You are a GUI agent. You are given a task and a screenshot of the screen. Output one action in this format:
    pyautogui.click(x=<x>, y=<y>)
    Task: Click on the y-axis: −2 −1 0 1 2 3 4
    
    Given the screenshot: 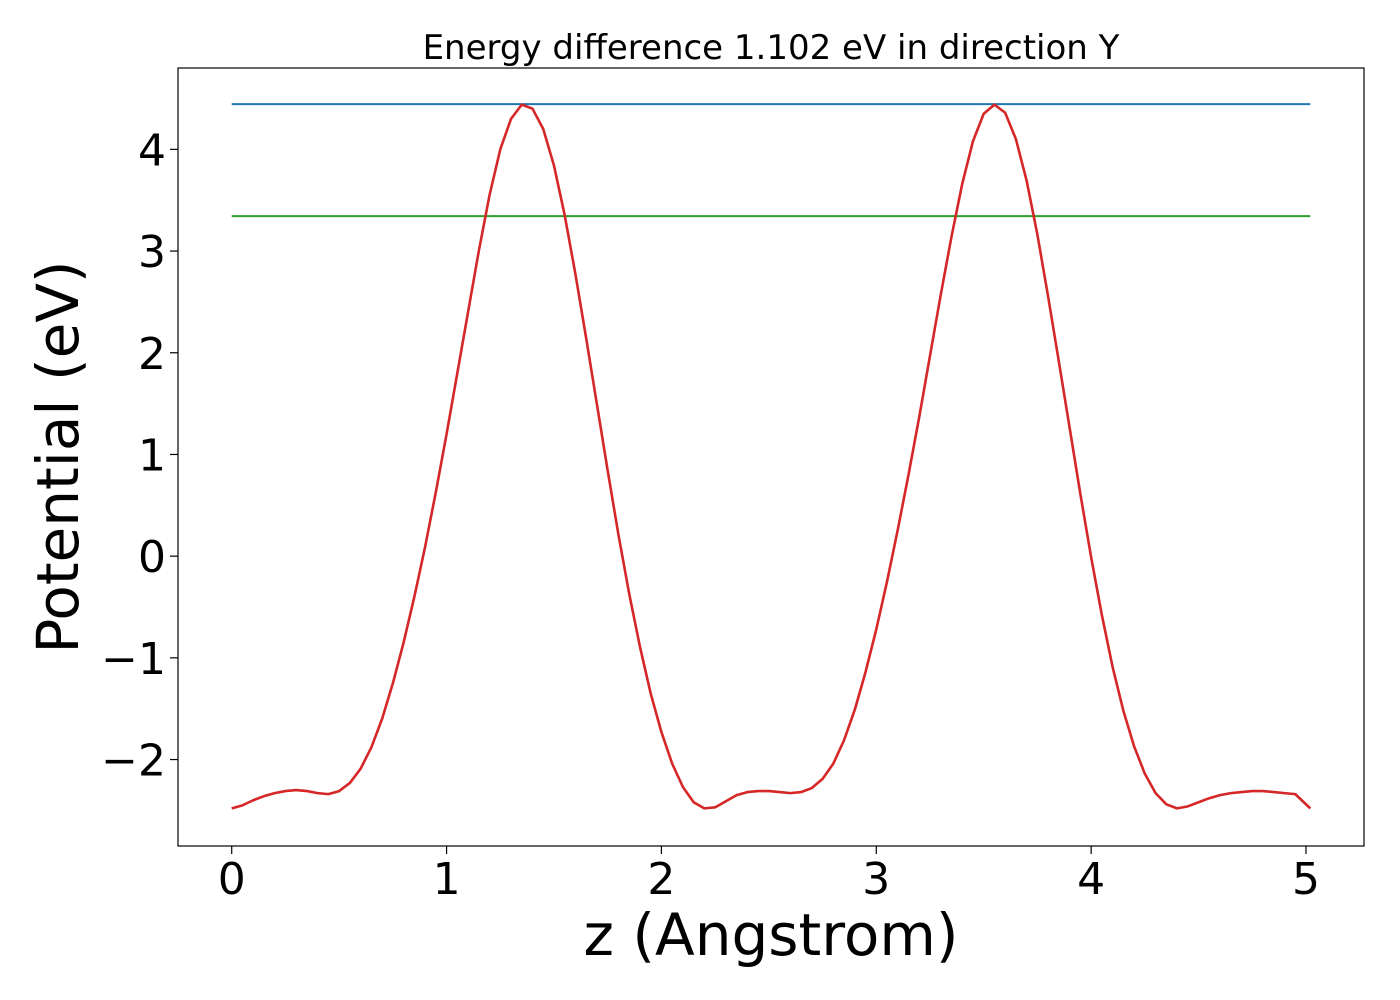 What is the action you would take?
    pyautogui.click(x=139, y=456)
    